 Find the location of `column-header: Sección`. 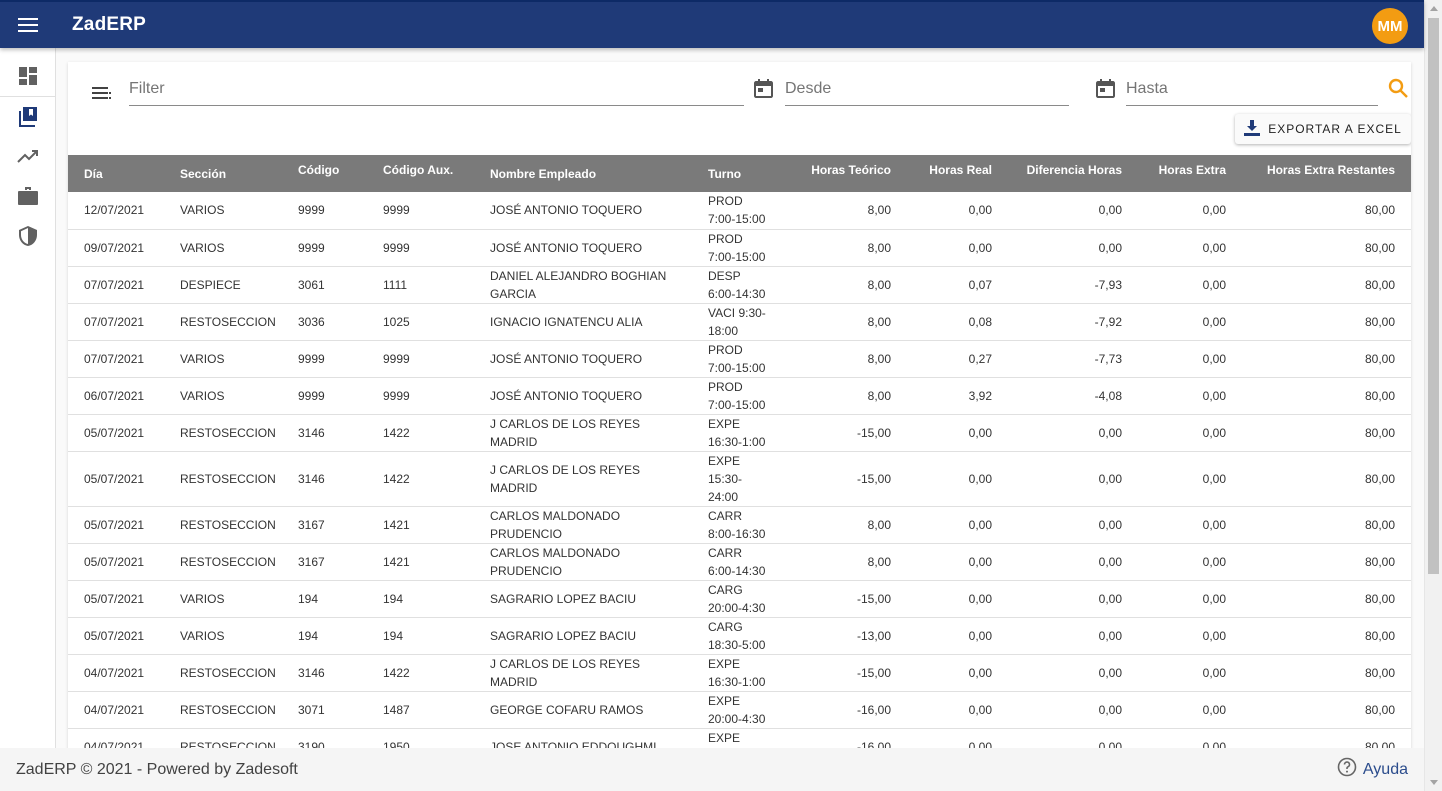

column-header: Sección is located at coordinates (203, 174).